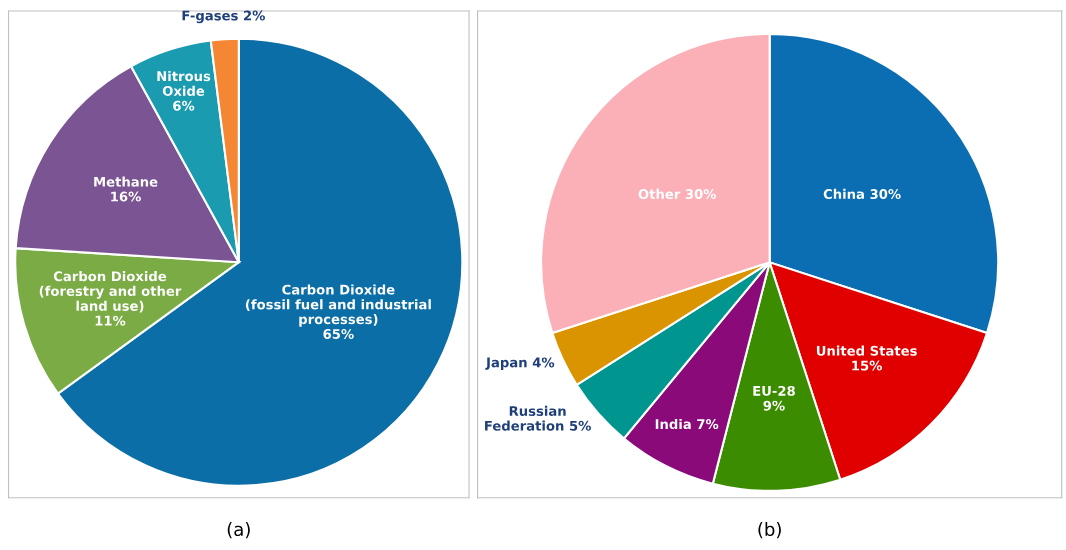  Describe the element at coordinates (126, 196) in the screenshot. I see `data-label: 16%` at that location.